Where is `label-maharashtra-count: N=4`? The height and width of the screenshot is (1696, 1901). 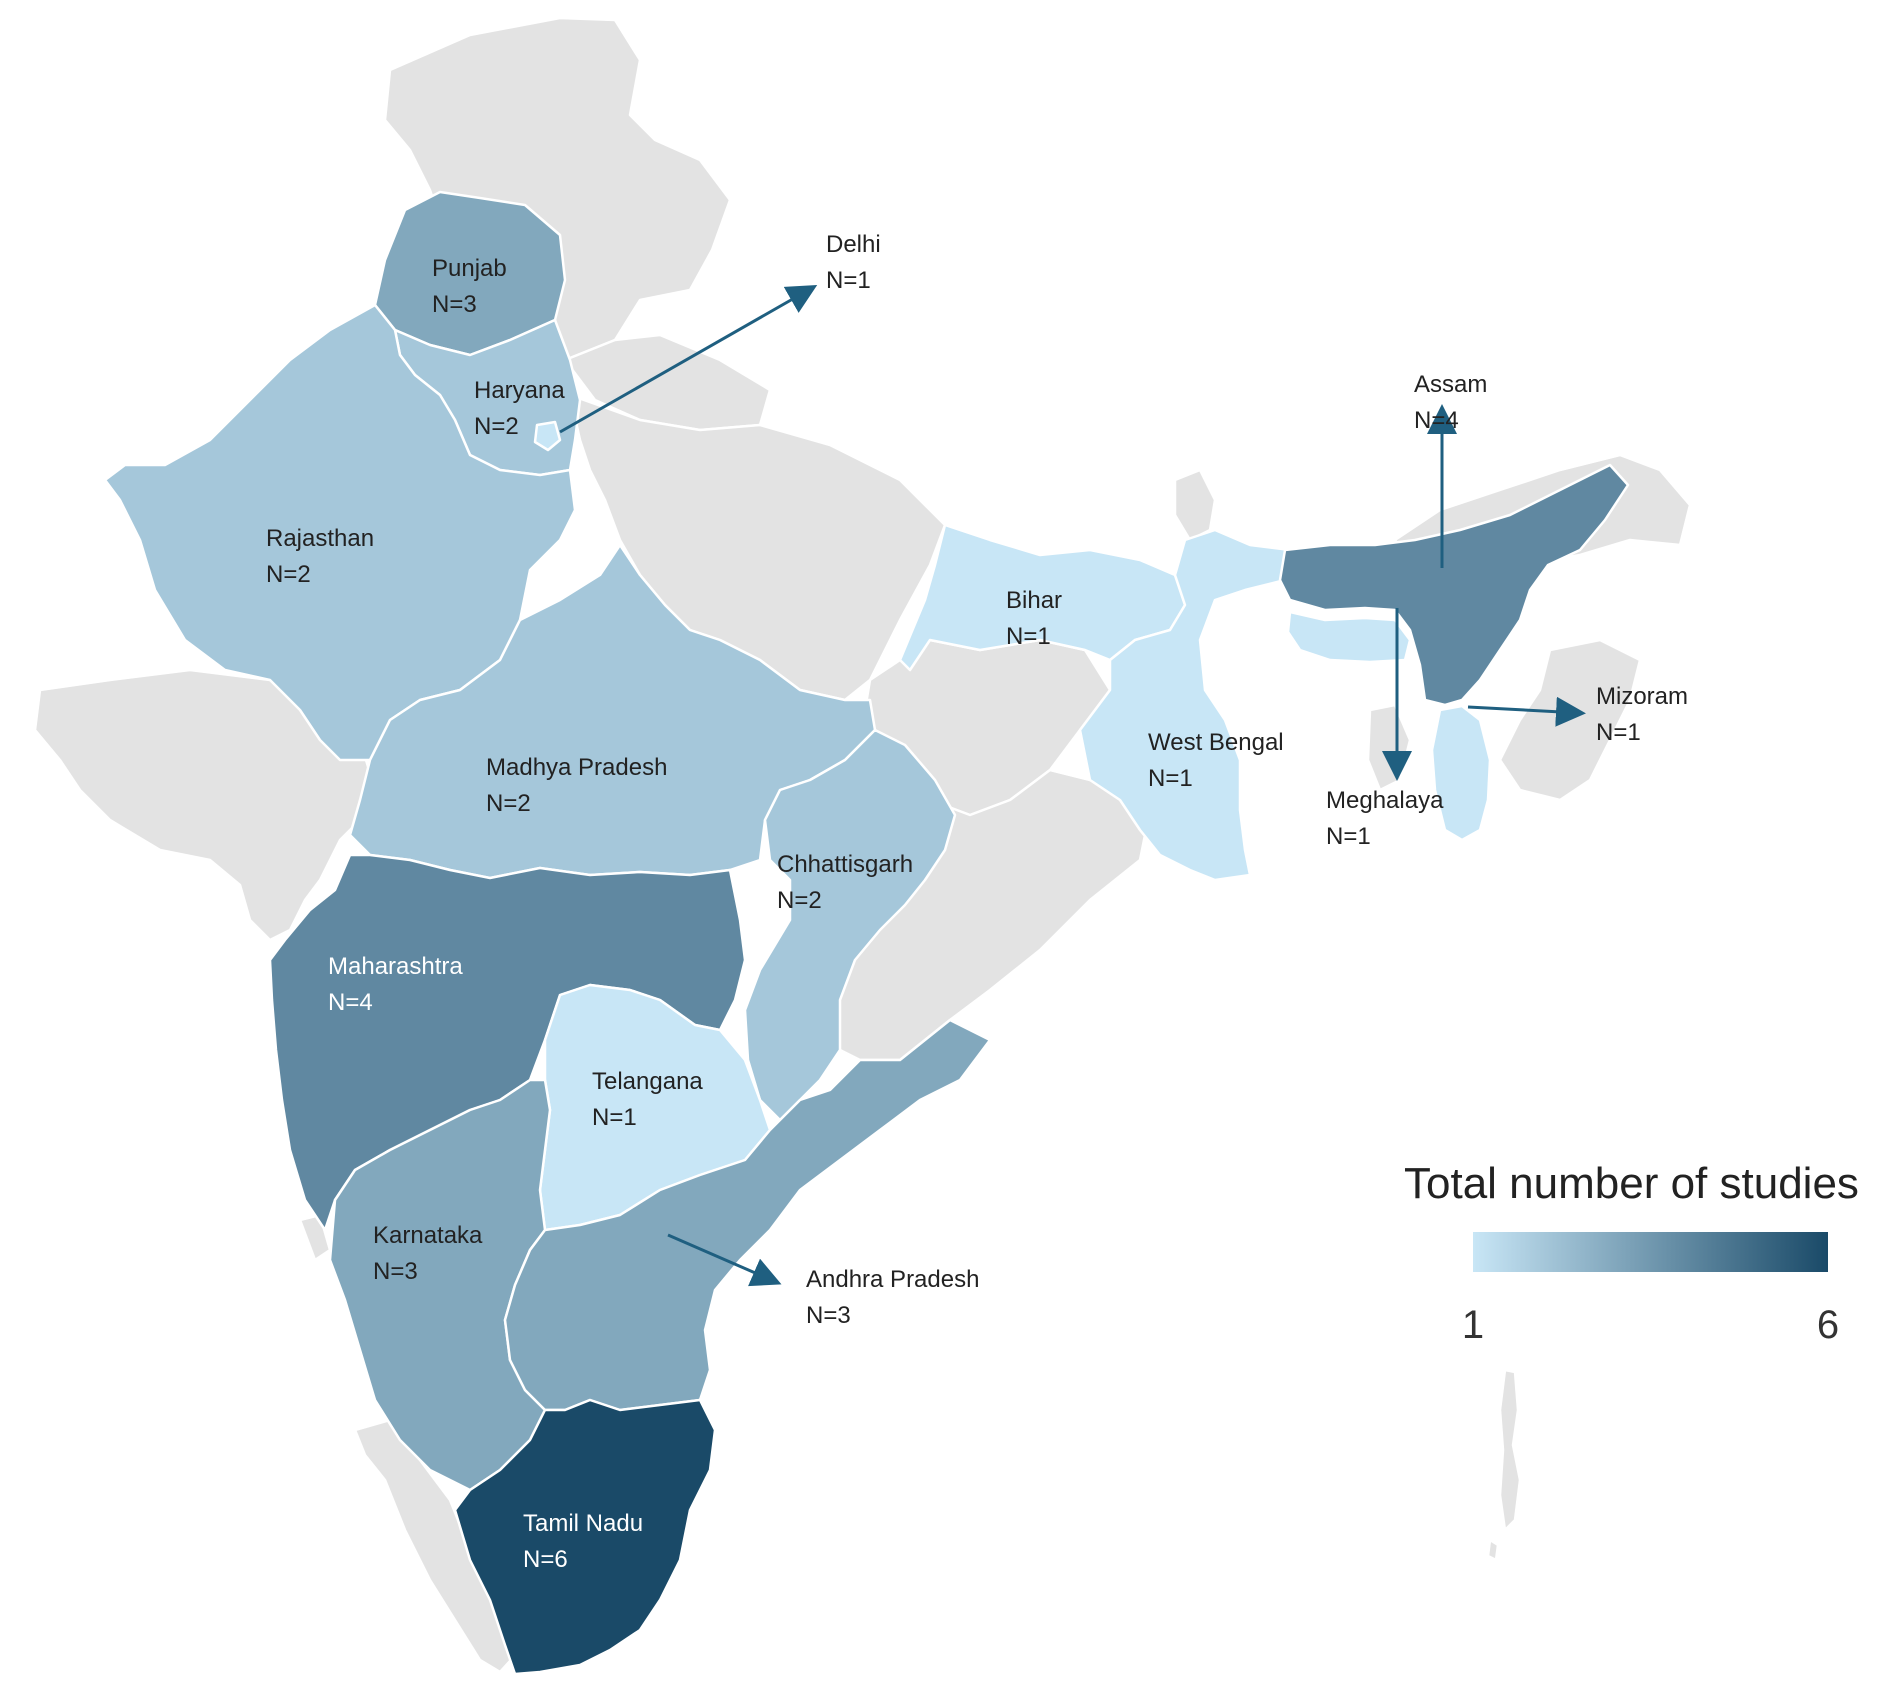 label-maharashtra-count: N=4 is located at coordinates (350, 1002).